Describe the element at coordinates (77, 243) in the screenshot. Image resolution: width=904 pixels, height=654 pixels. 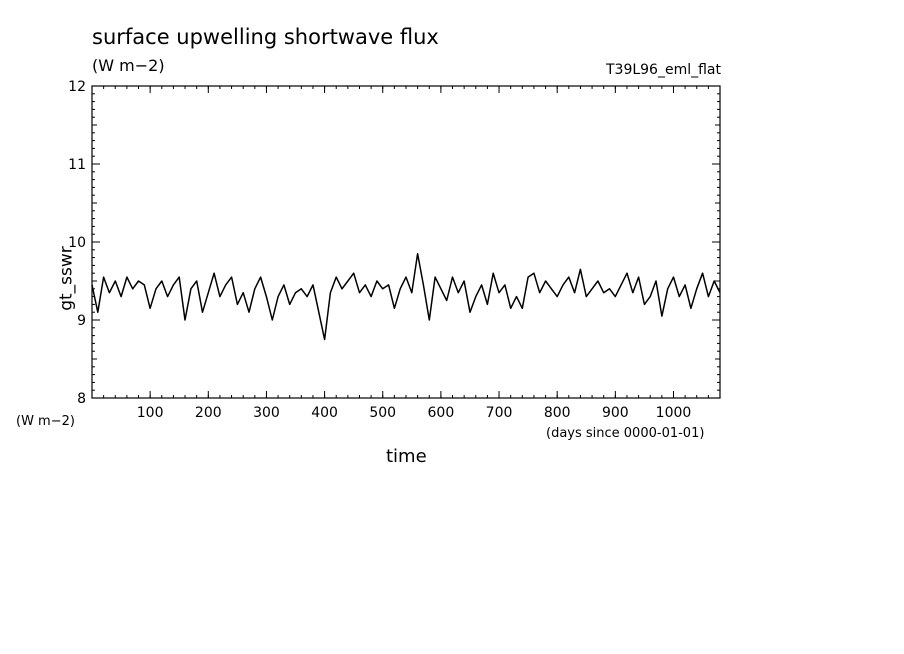
I see `y-tick-label: 10` at that location.